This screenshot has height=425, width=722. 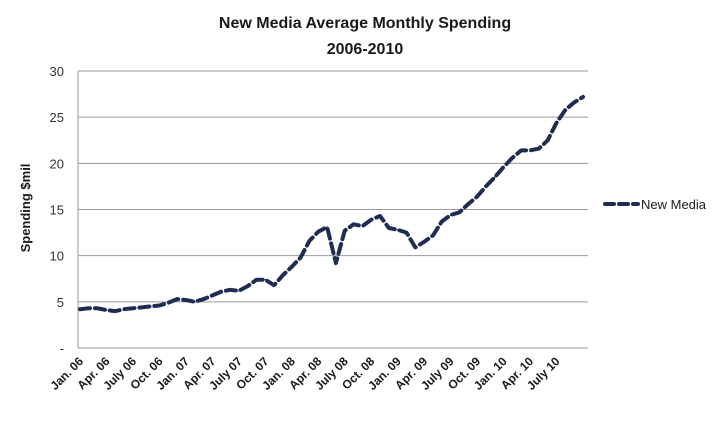 What do you see at coordinates (57, 256) in the screenshot?
I see `y-tick-label: 10` at bounding box center [57, 256].